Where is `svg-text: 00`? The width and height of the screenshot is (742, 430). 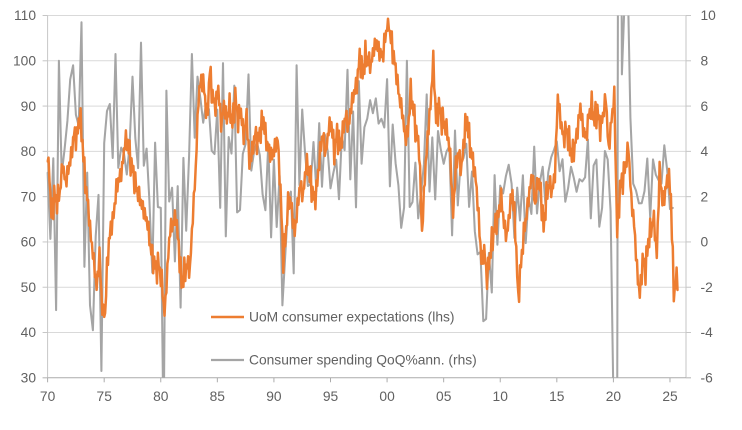 svg-text: 00 is located at coordinates (387, 396).